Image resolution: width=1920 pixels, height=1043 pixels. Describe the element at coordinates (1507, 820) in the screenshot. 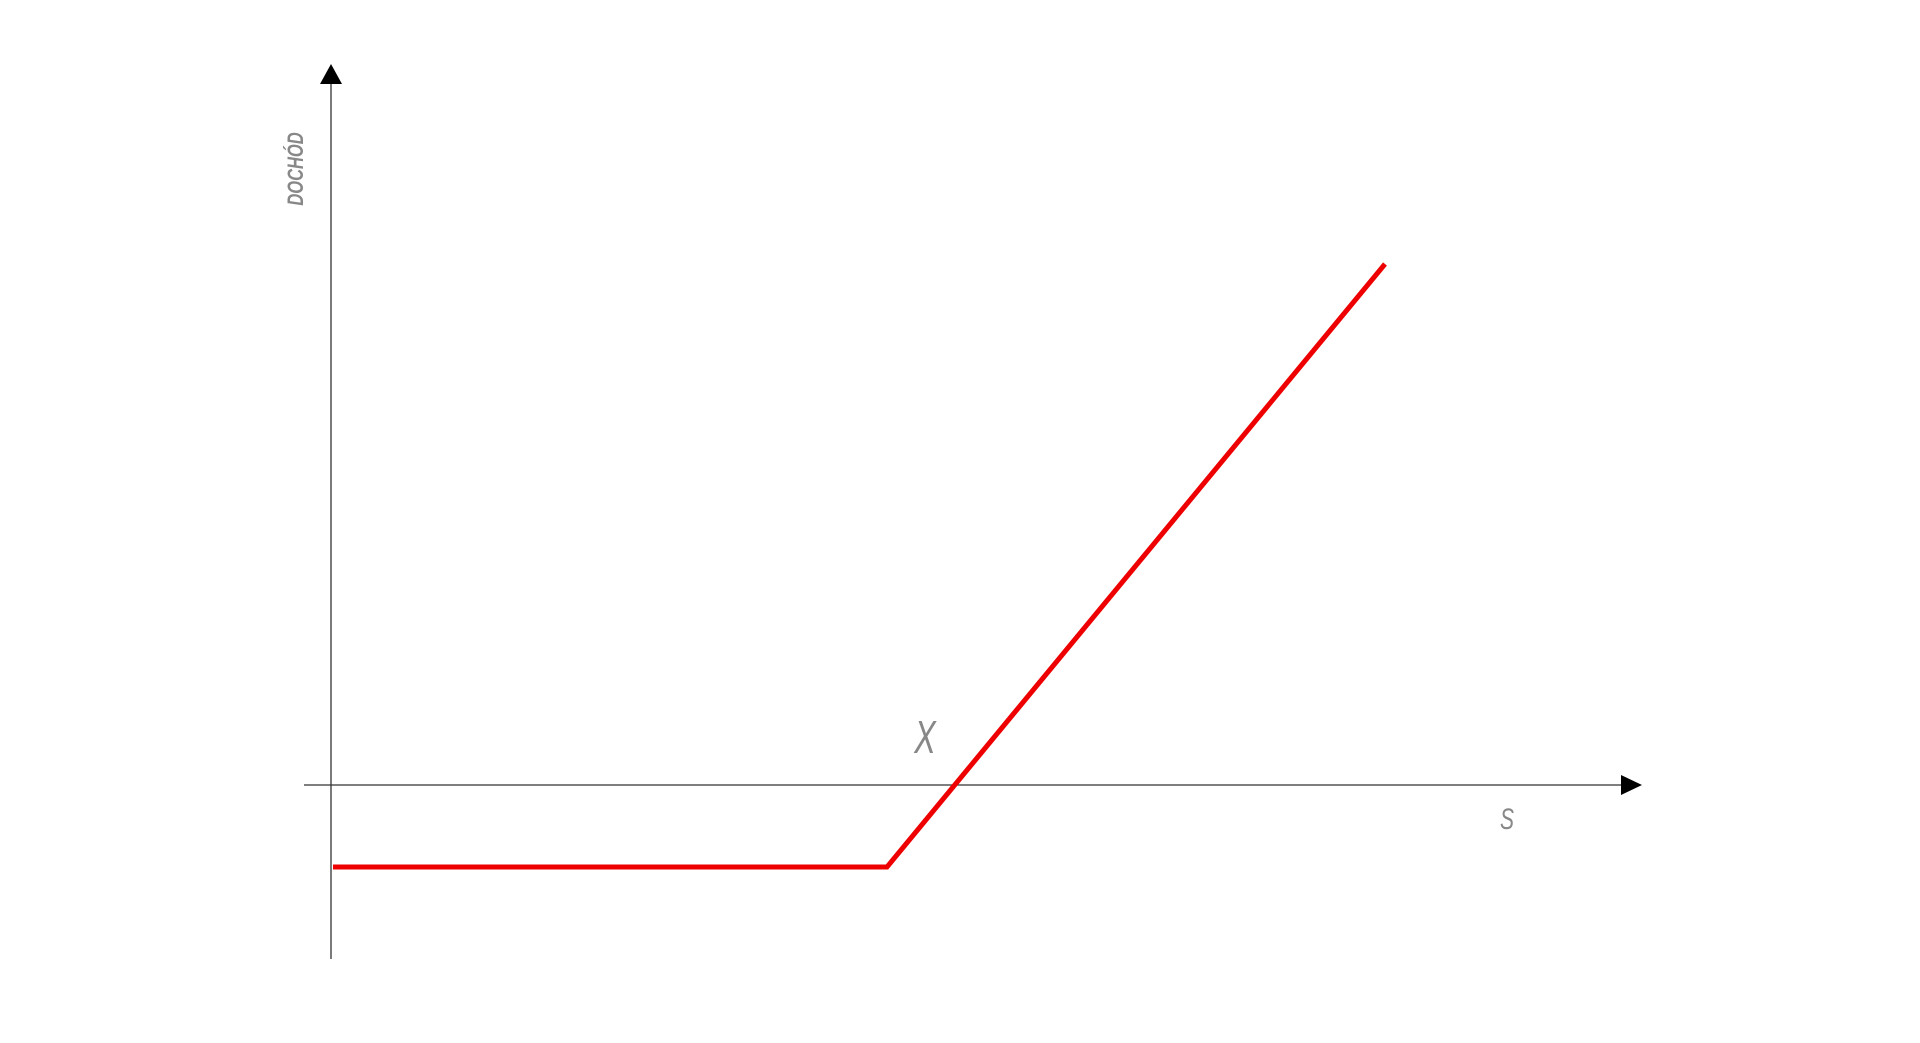

I see `x-axis-label: S` at that location.